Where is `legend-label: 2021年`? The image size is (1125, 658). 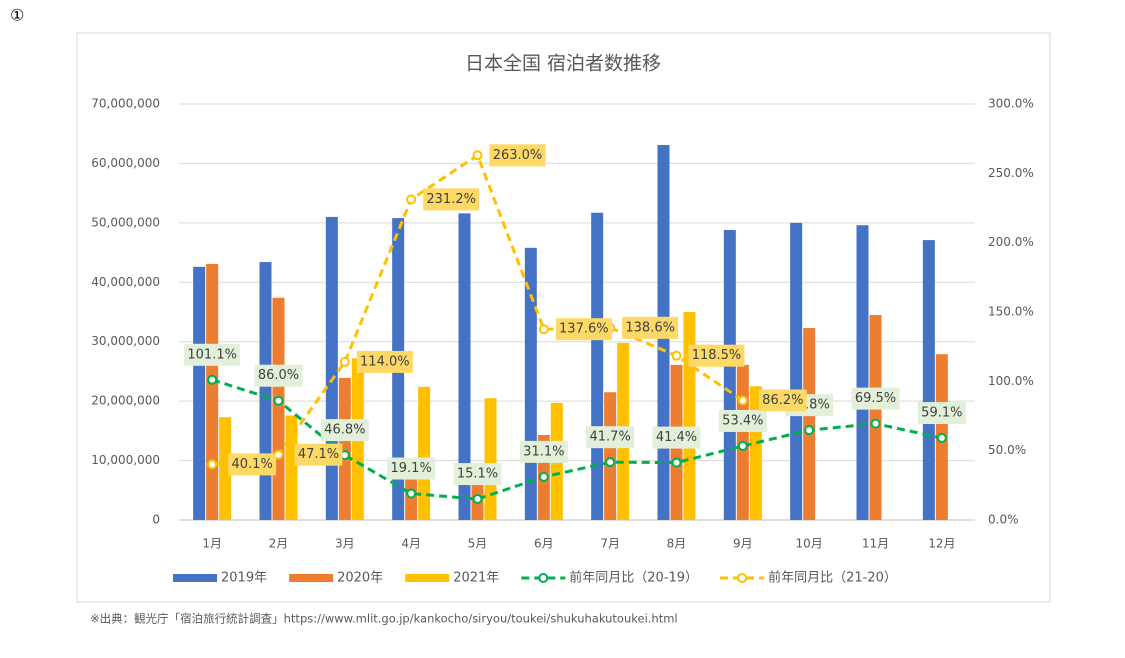 legend-label: 2021年 is located at coordinates (476, 578).